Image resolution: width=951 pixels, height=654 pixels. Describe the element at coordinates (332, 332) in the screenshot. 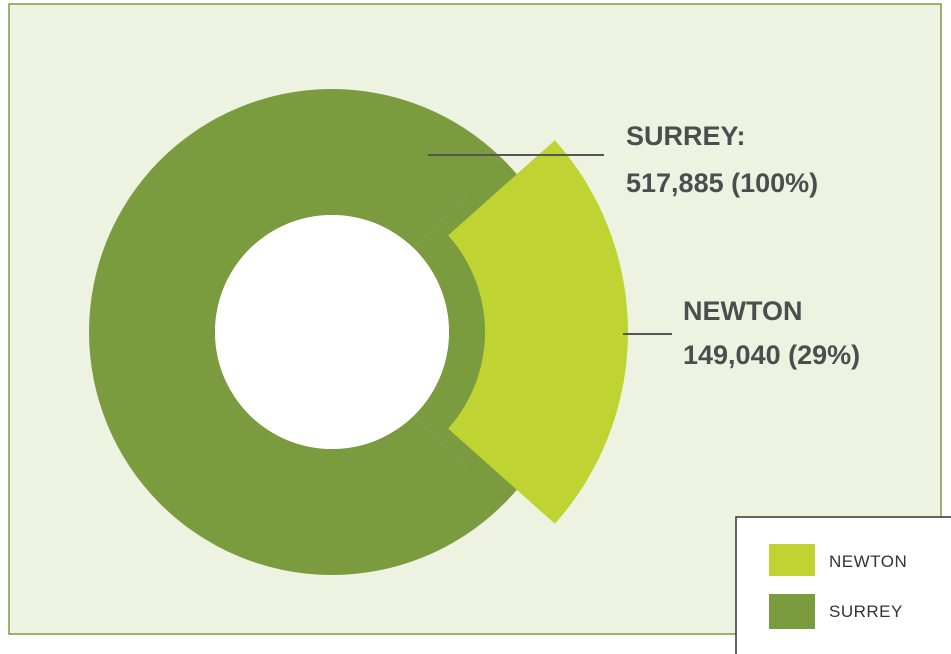

I see `donut-hole` at that location.